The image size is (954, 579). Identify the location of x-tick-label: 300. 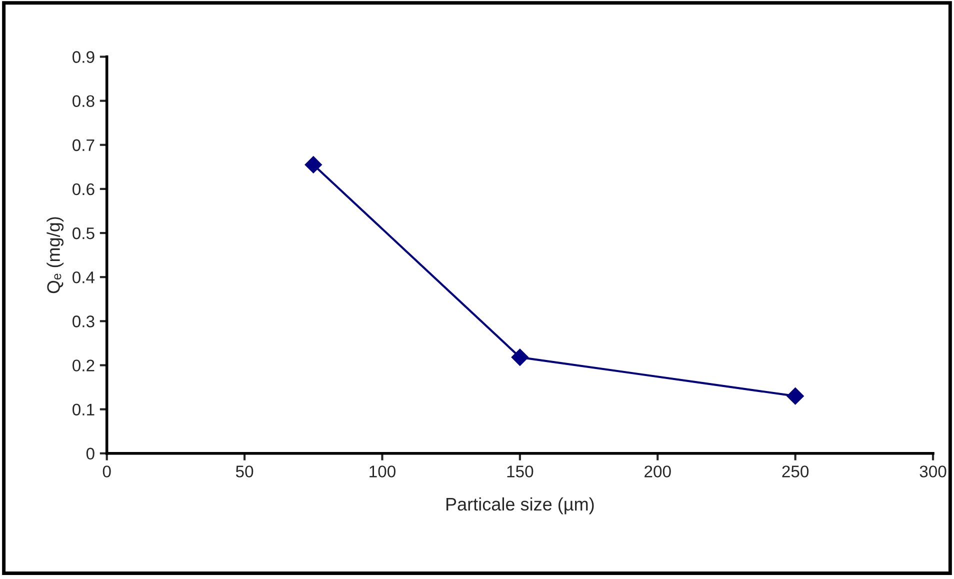
(933, 472).